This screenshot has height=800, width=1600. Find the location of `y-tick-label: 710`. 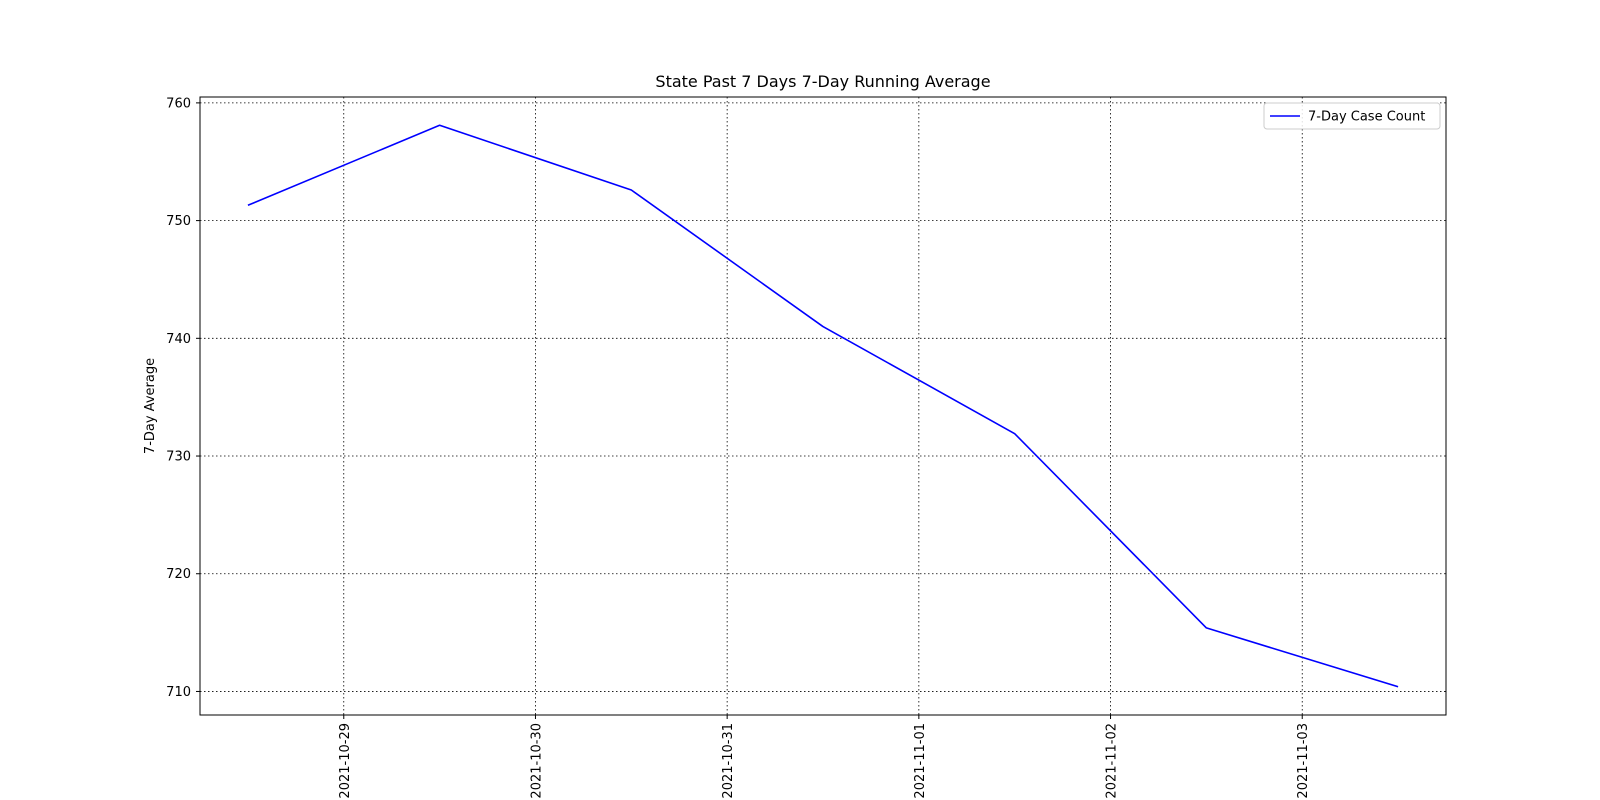

y-tick-label: 710 is located at coordinates (178, 692).